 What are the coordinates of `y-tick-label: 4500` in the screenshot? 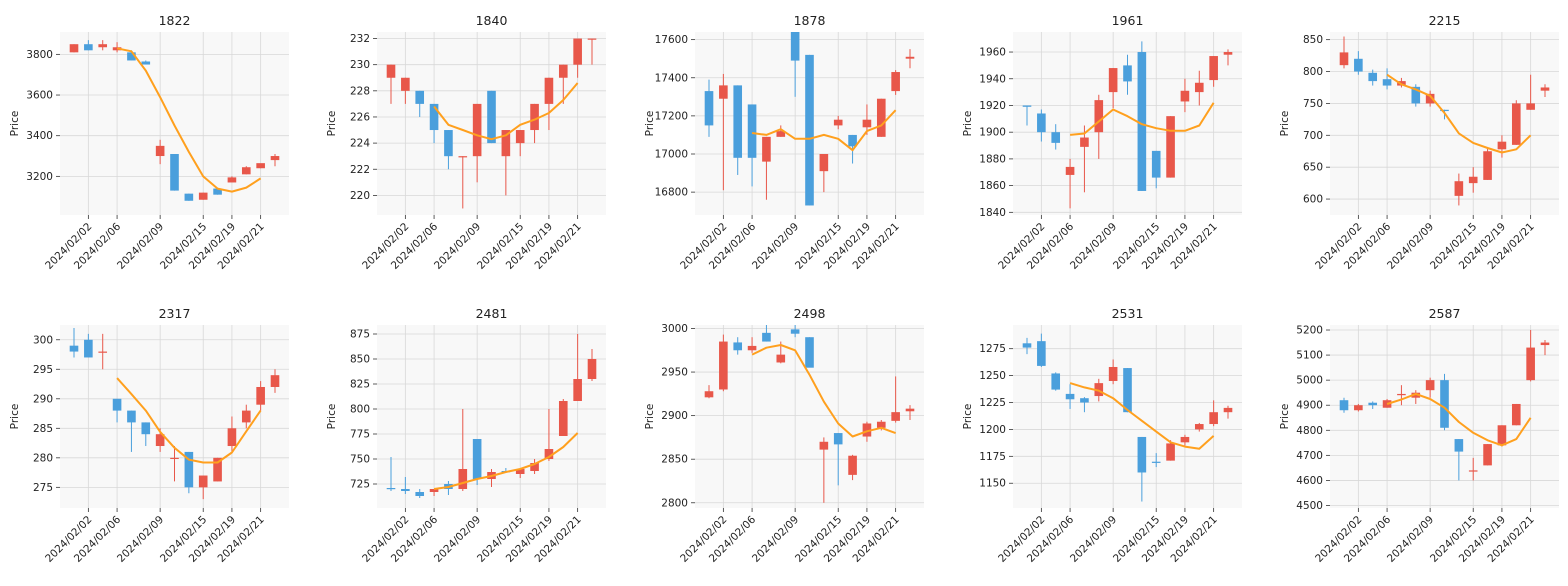 It's located at (1309, 506).